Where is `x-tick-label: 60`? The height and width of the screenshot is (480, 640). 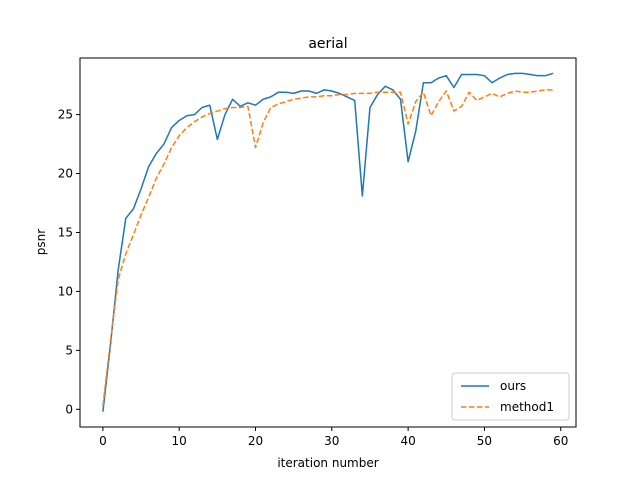 x-tick-label: 60 is located at coordinates (560, 441).